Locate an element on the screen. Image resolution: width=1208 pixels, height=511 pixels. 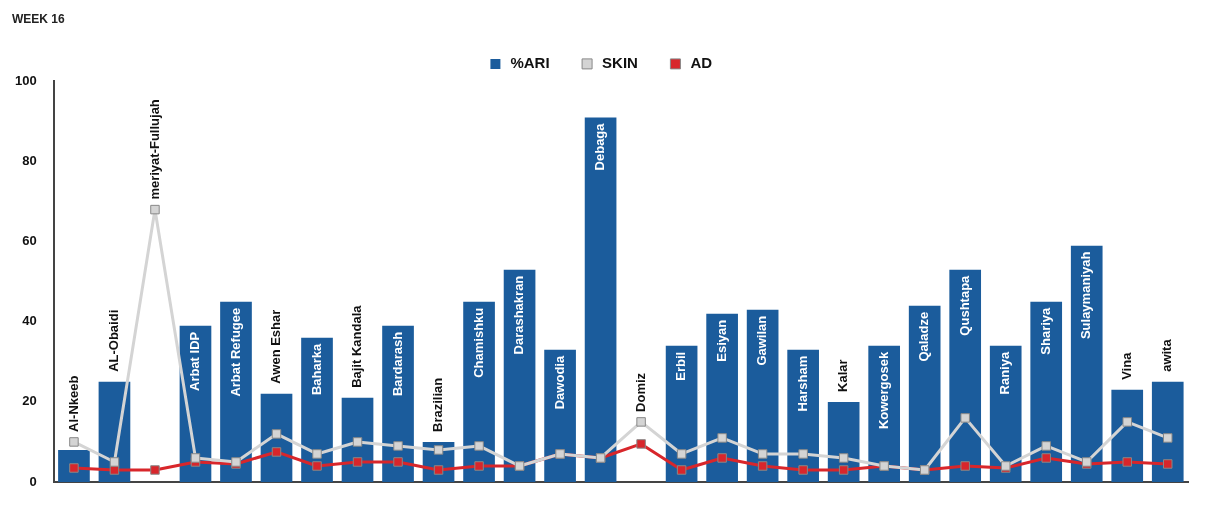
x-tick-label: Raniya is located at coordinates (1005, 373).